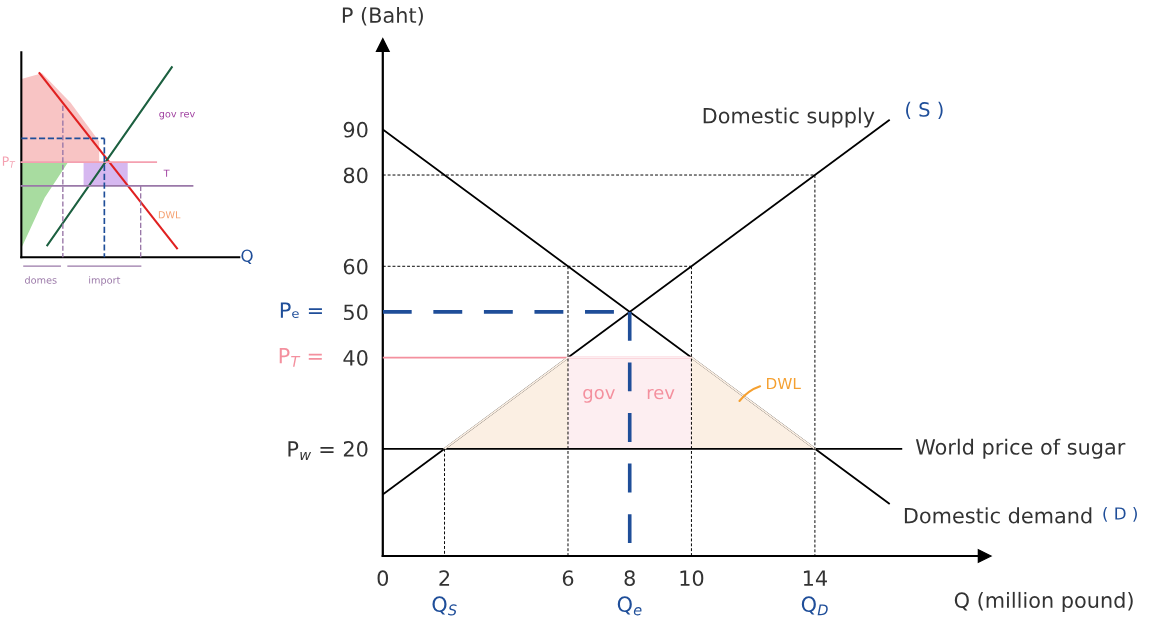 This screenshot has height=625, width=1153. Describe the element at coordinates (355, 175) in the screenshot. I see `y-tick-label: 80` at that location.